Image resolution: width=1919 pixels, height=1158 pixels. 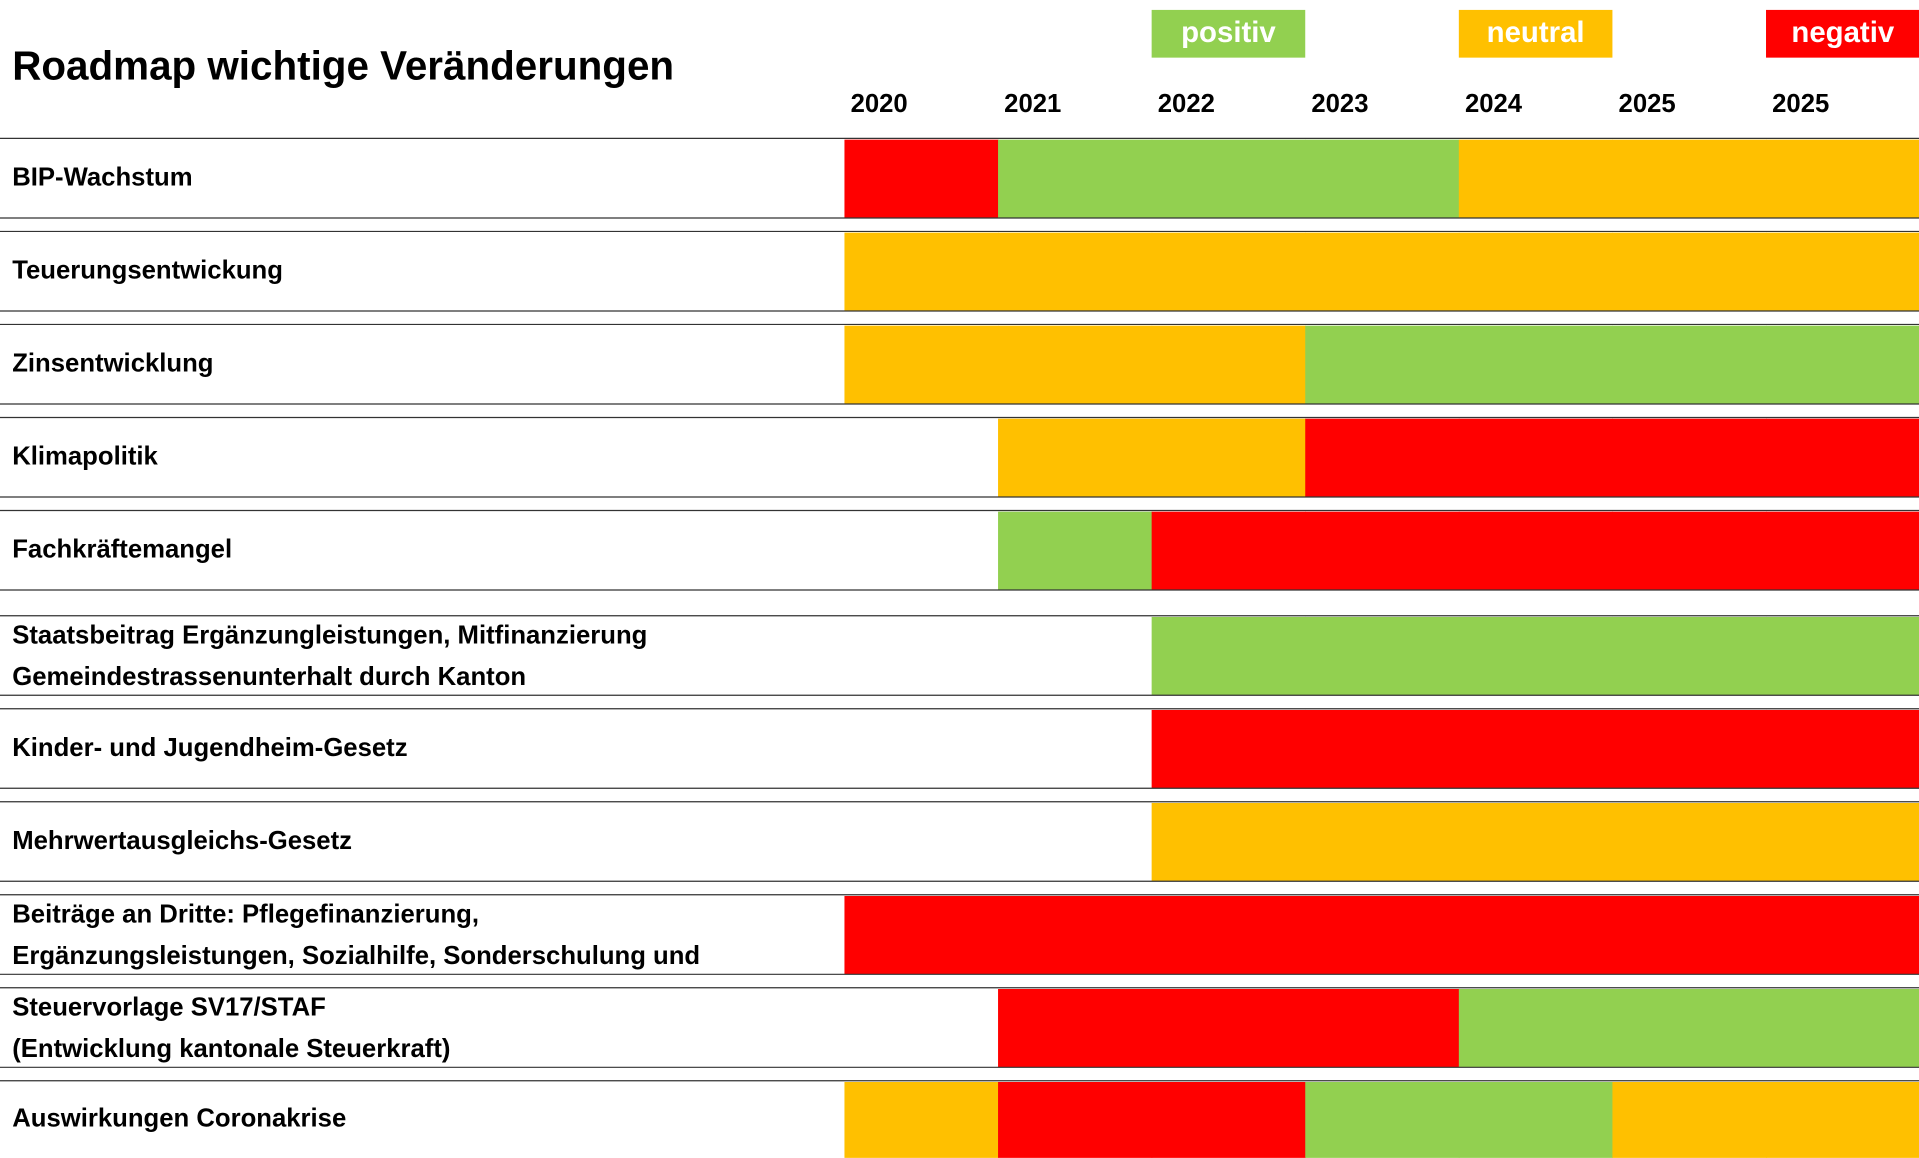 I want to click on row-label: Fachkräftemangel, so click(x=122, y=550).